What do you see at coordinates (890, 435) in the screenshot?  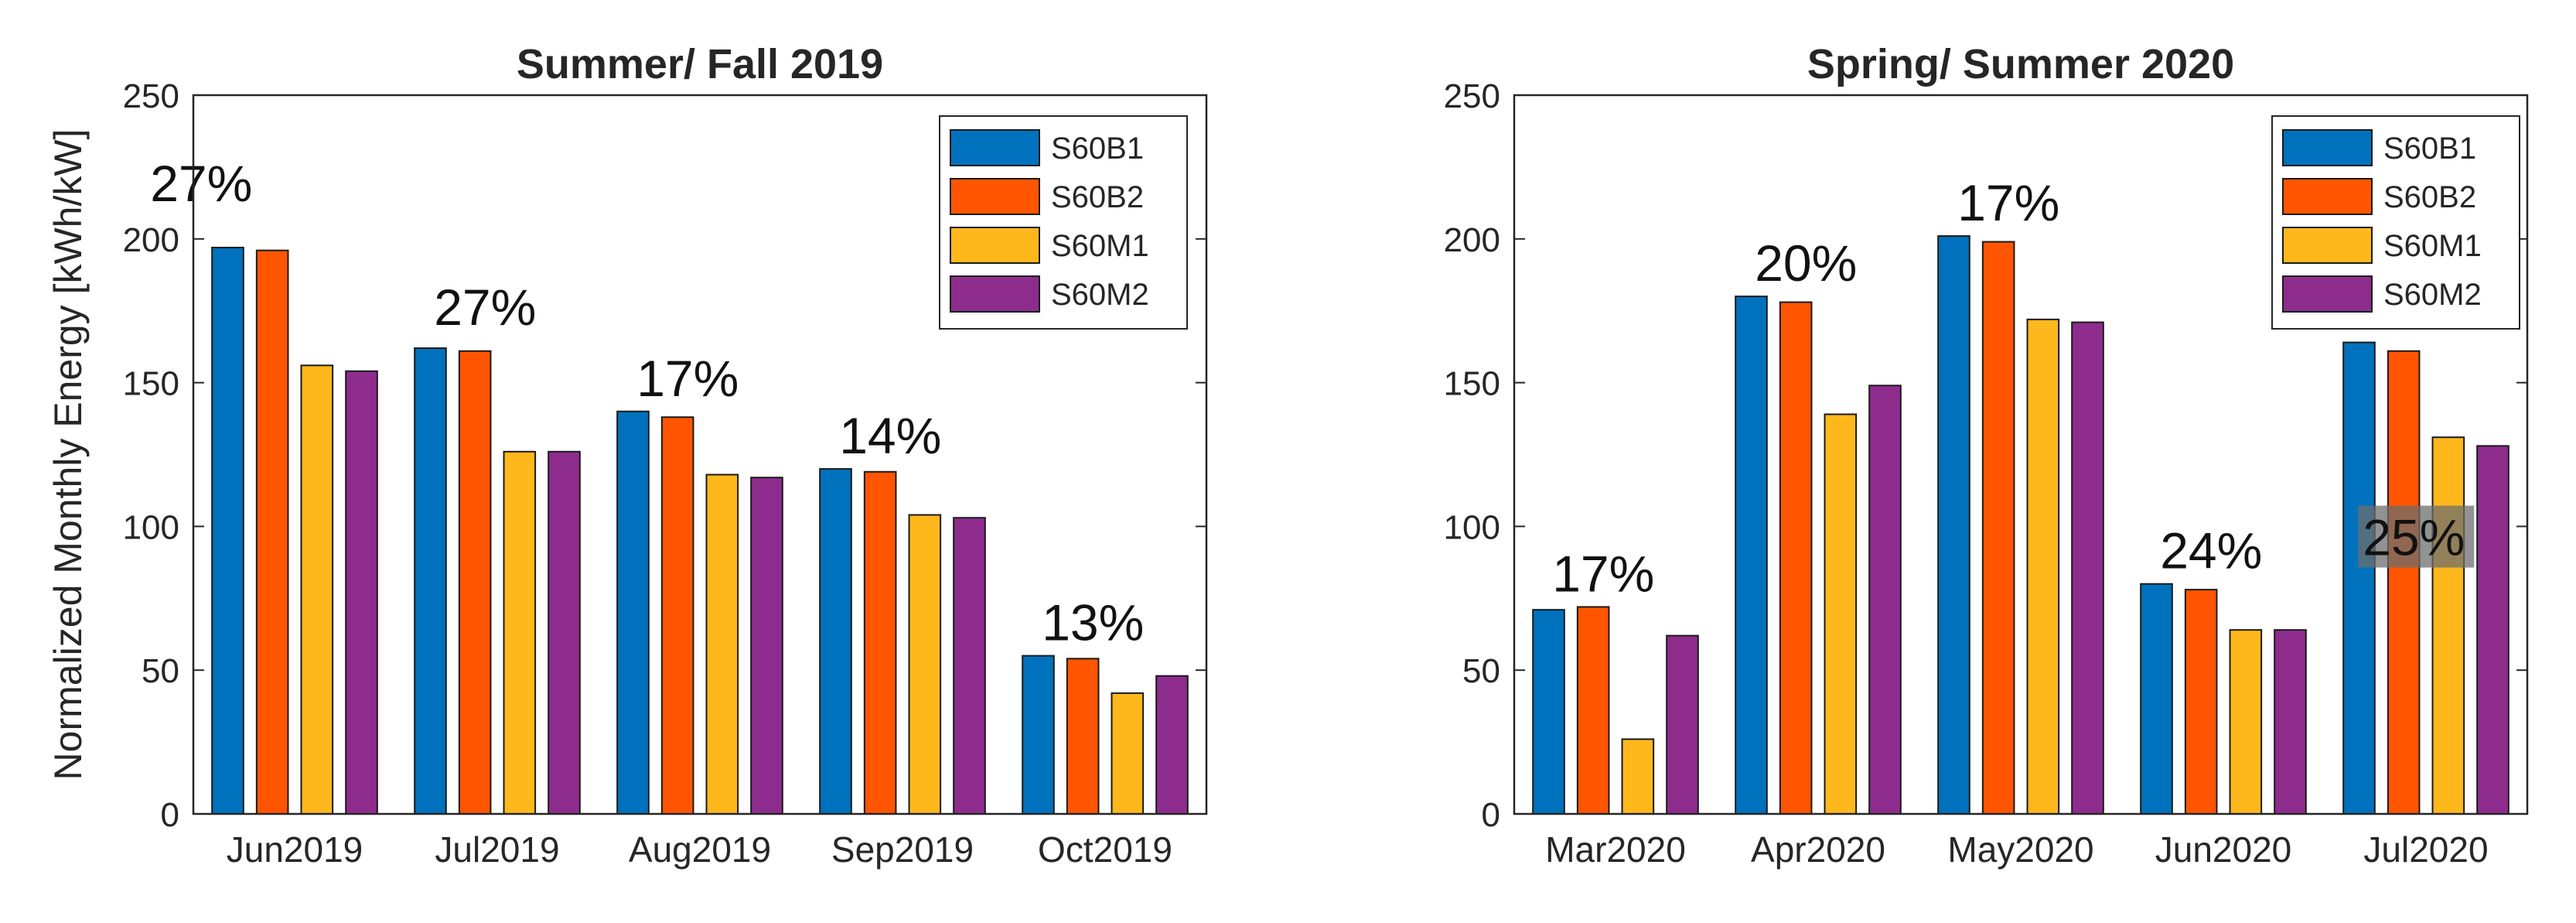 I see `panel-1-annotation-Sep2019: 14%` at bounding box center [890, 435].